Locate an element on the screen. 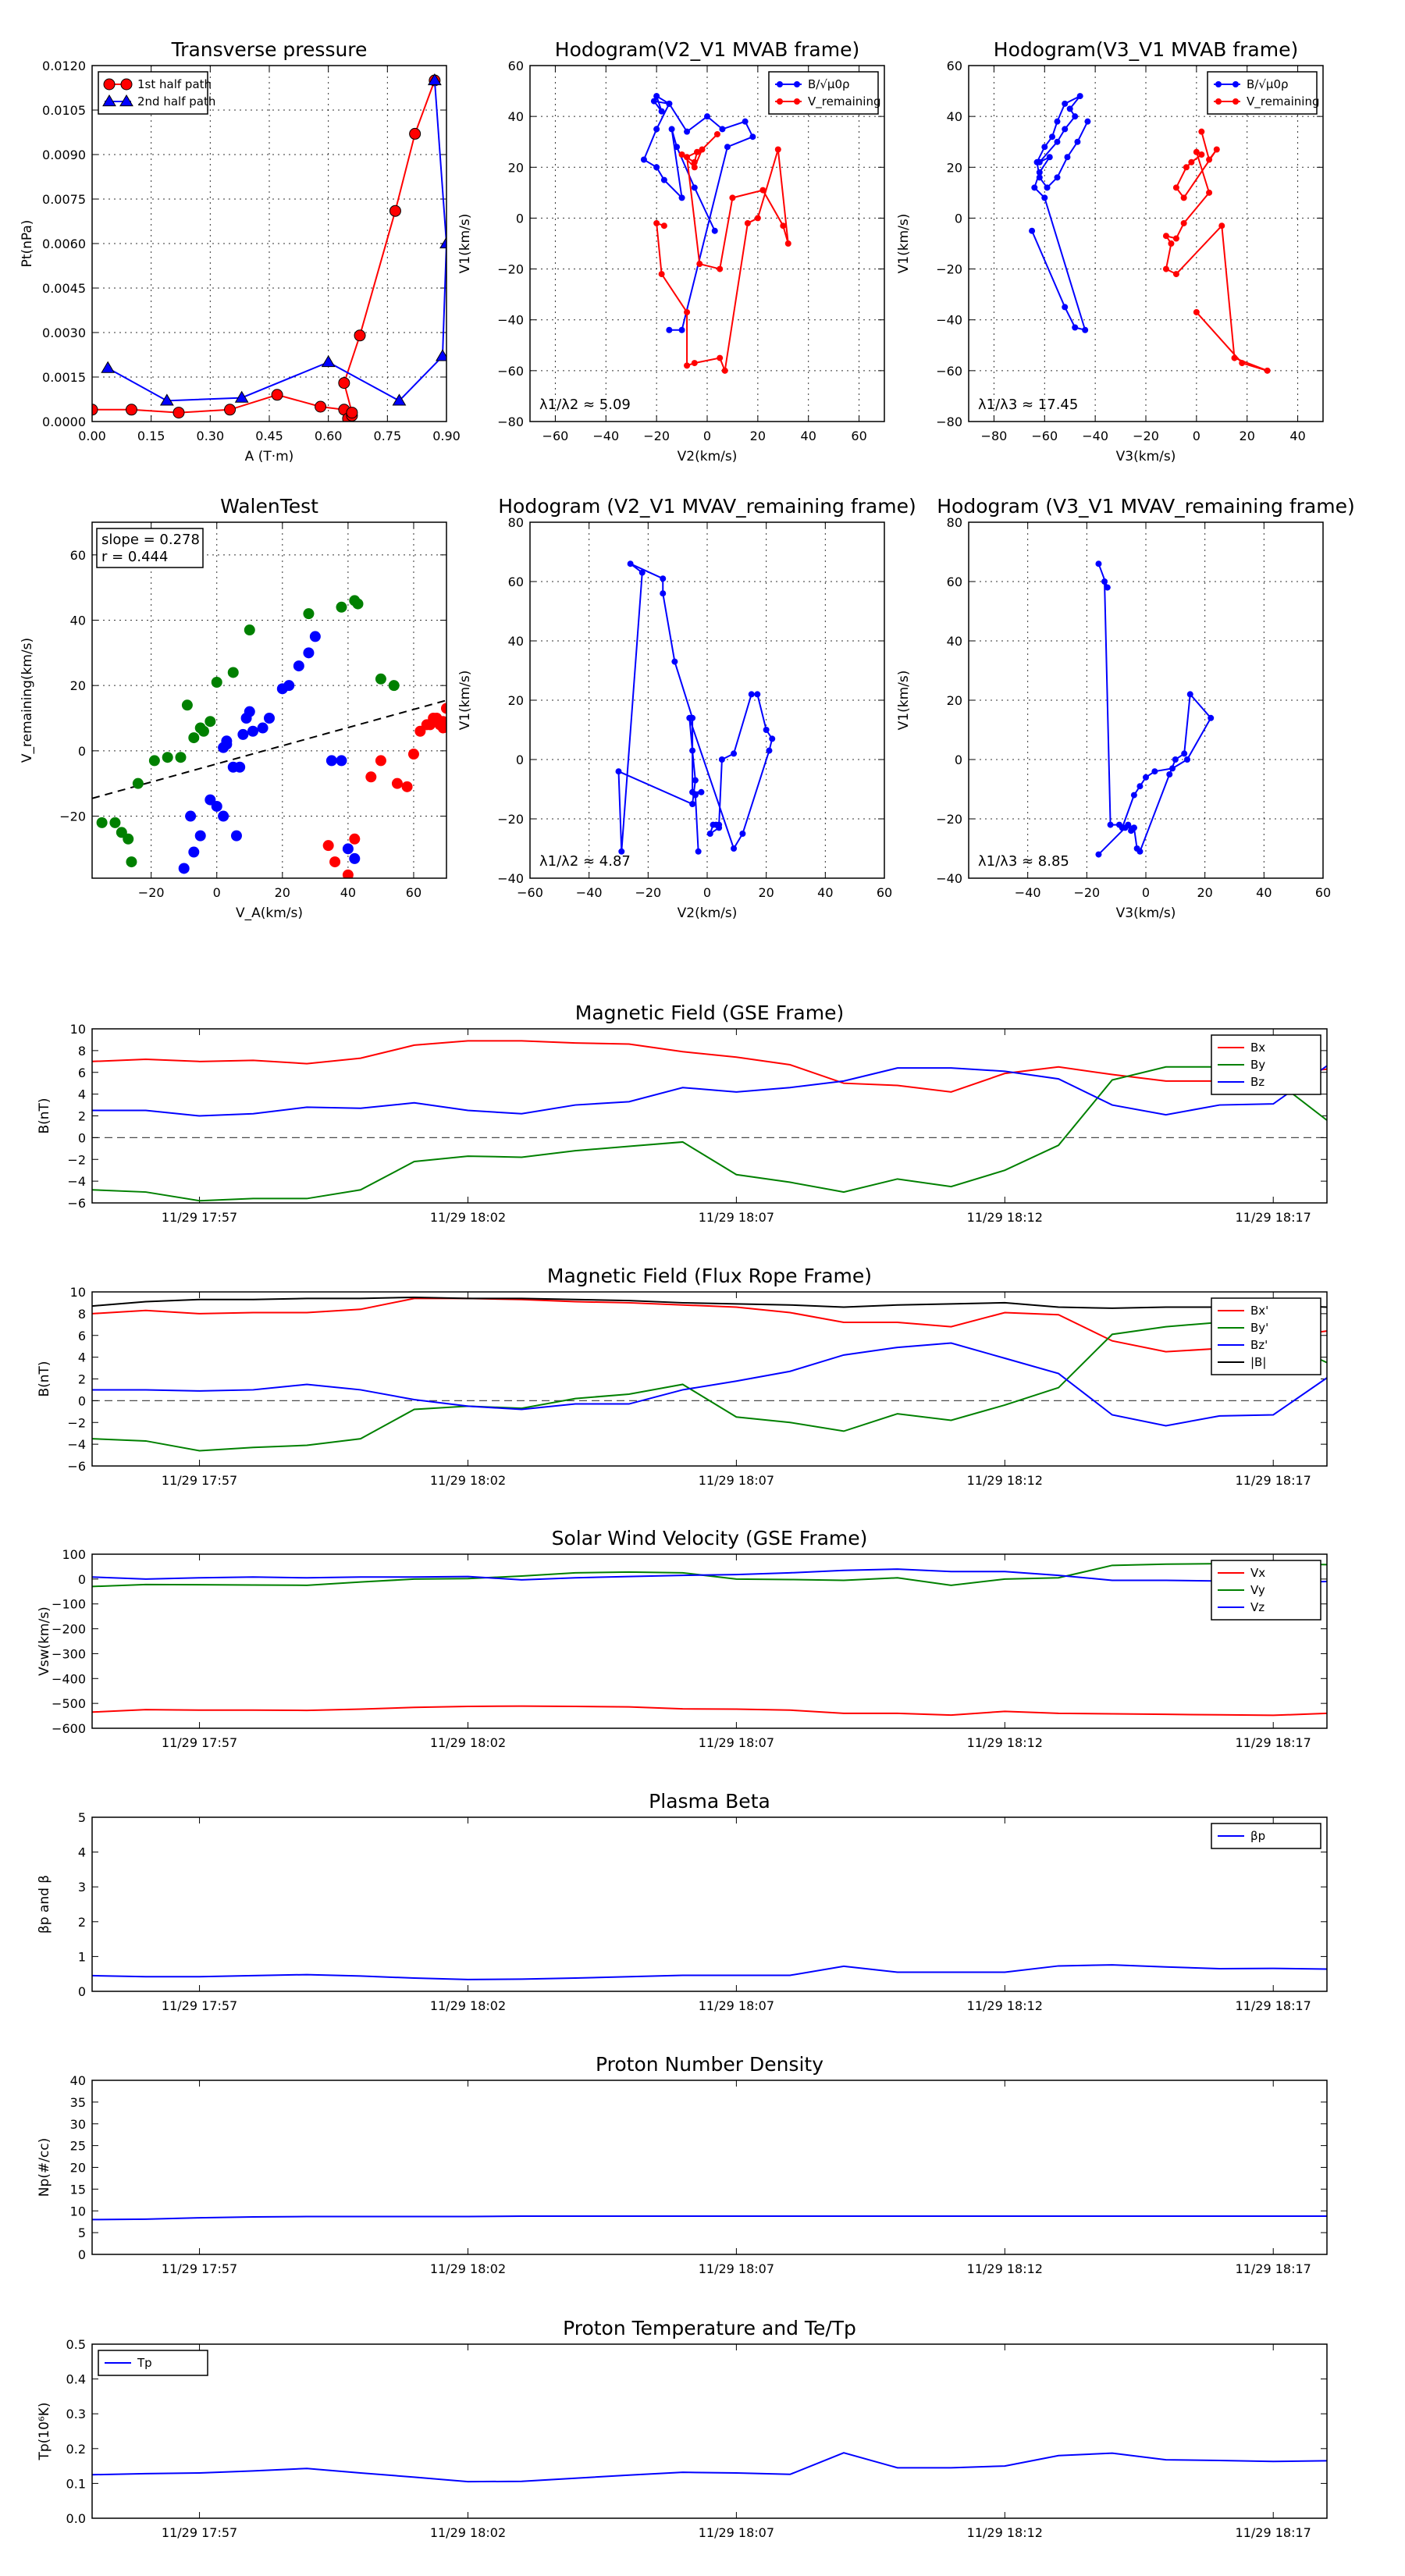 The height and width of the screenshot is (2576, 1405). y-tick-label: 20 is located at coordinates (516, 700).